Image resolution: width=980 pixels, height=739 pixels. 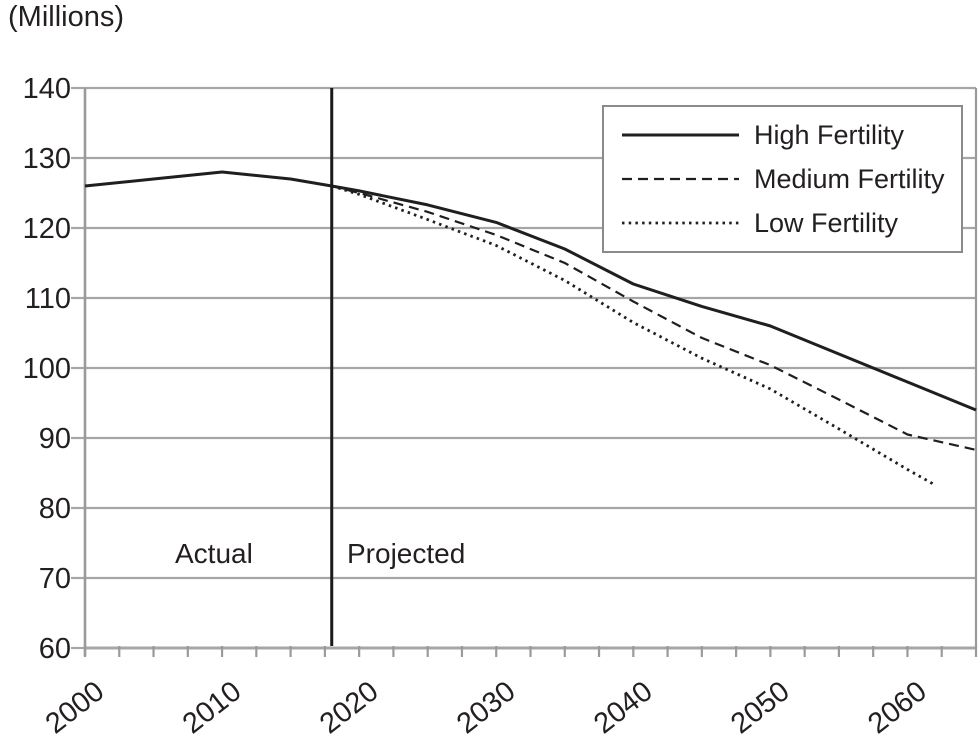 I want to click on legend-label-low-fertility: Low Fertility, so click(x=826, y=222).